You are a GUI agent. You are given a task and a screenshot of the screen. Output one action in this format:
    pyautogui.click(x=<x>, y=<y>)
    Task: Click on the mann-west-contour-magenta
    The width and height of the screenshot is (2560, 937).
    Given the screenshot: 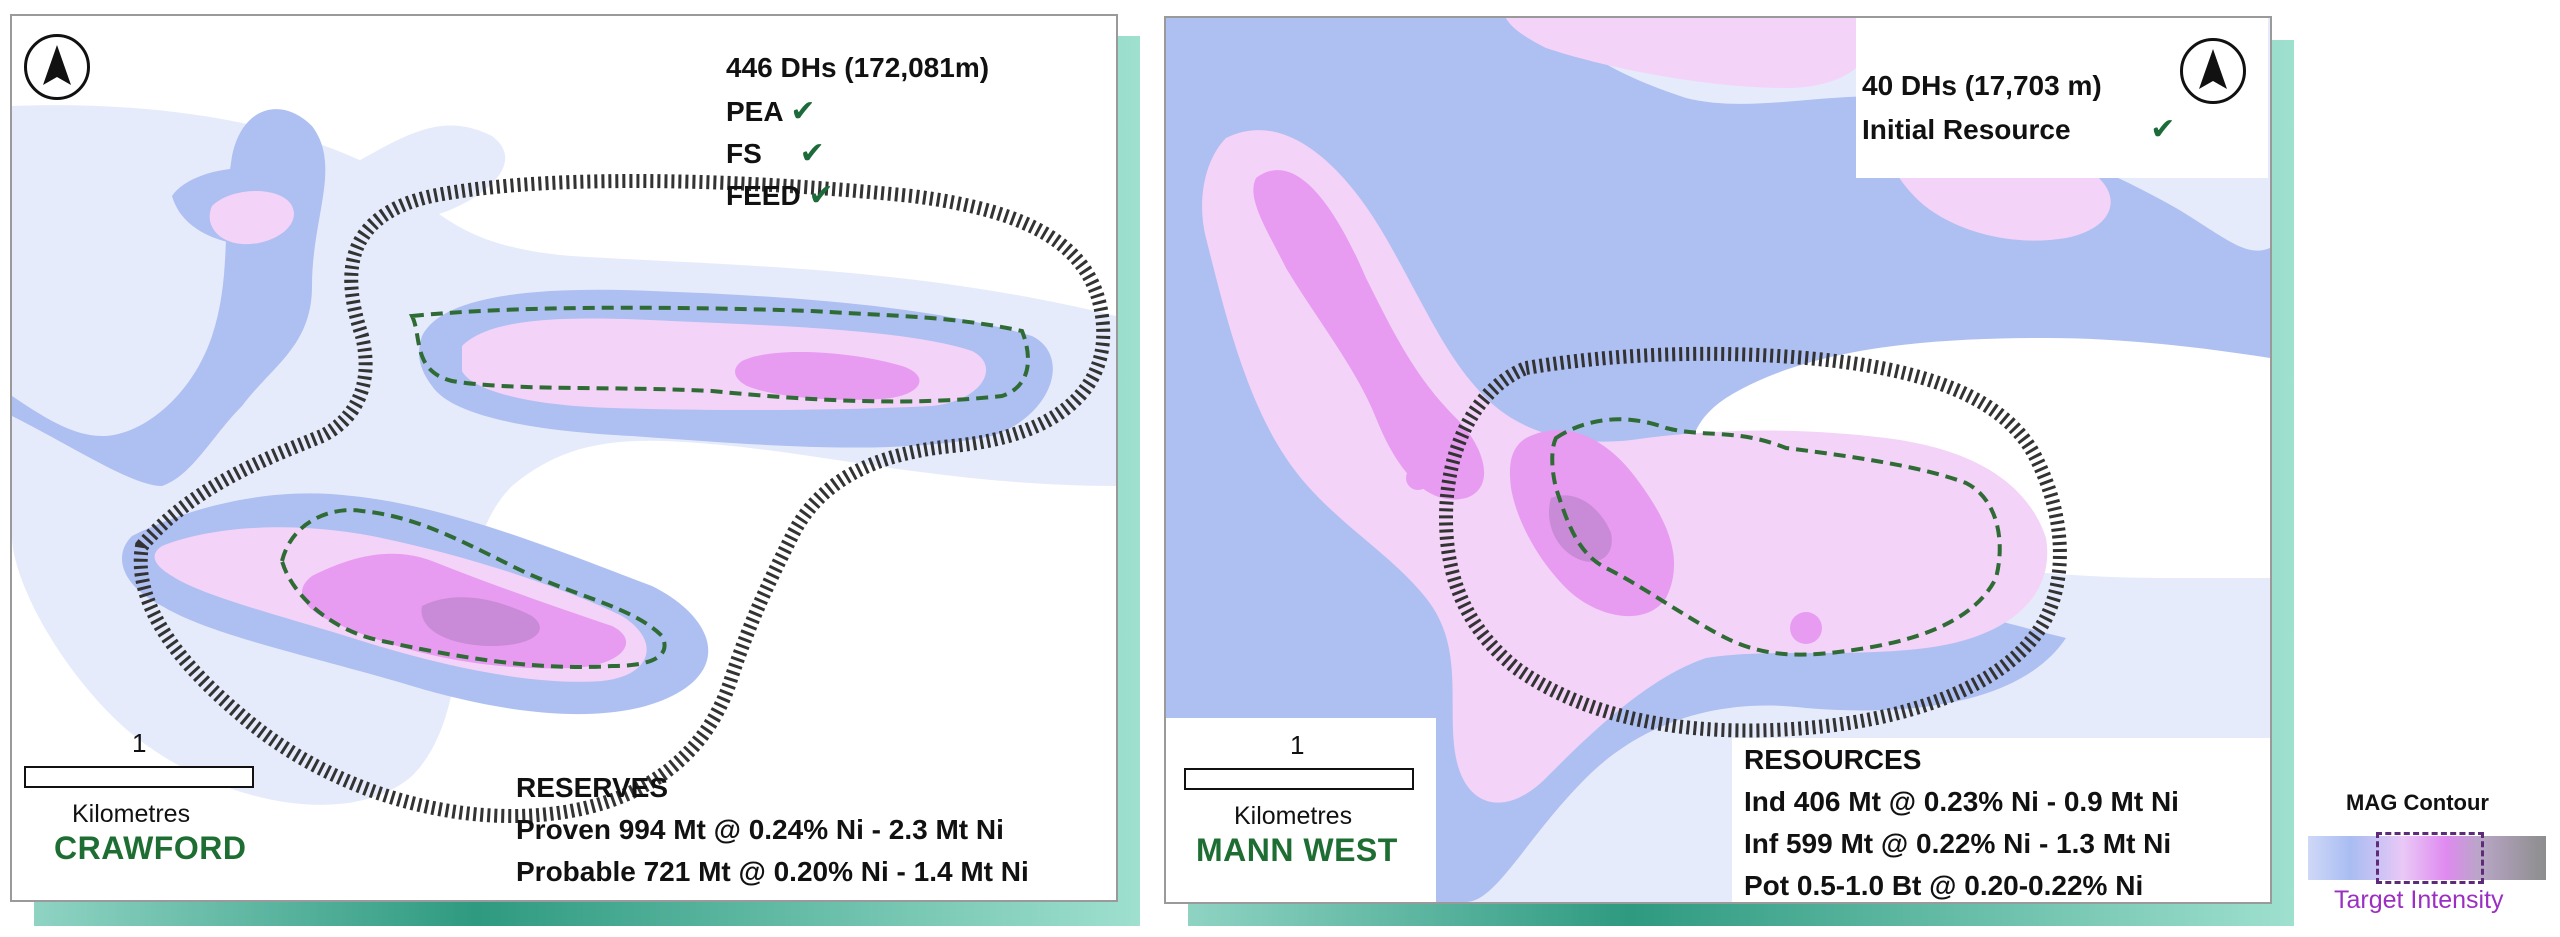 What is the action you would take?
    pyautogui.click(x=1369, y=335)
    